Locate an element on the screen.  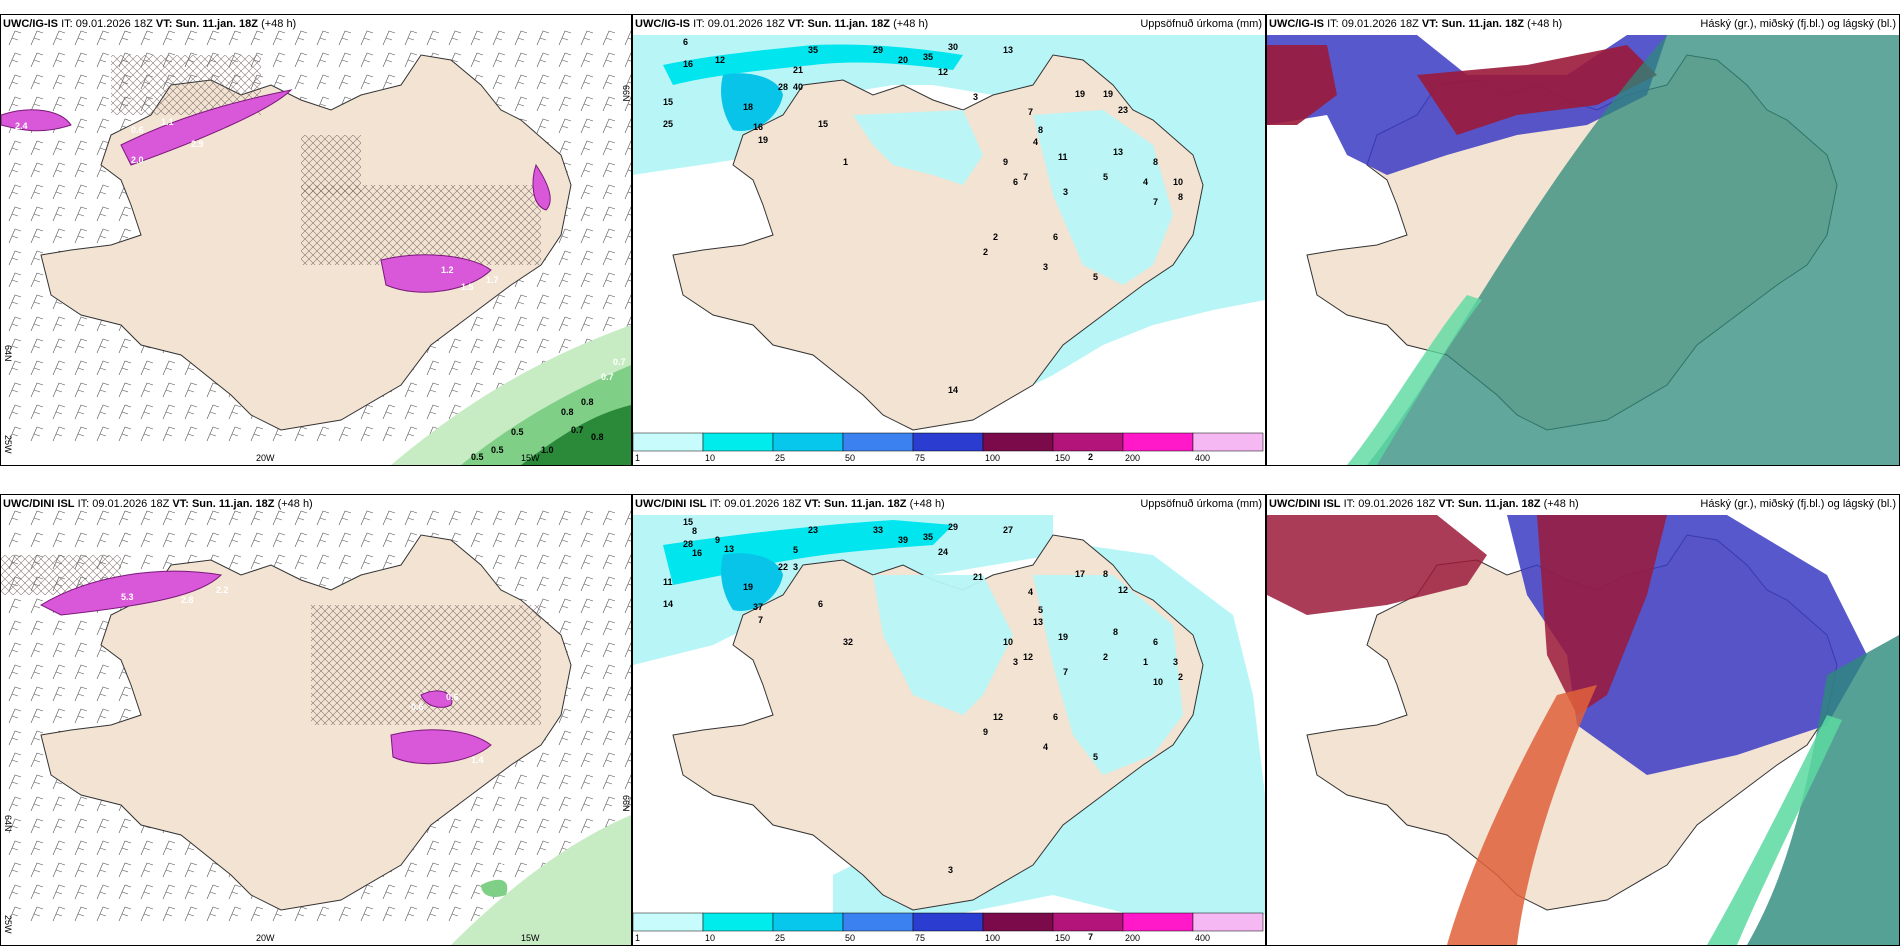
precip-value-label: 2 is located at coordinates (985, 252).